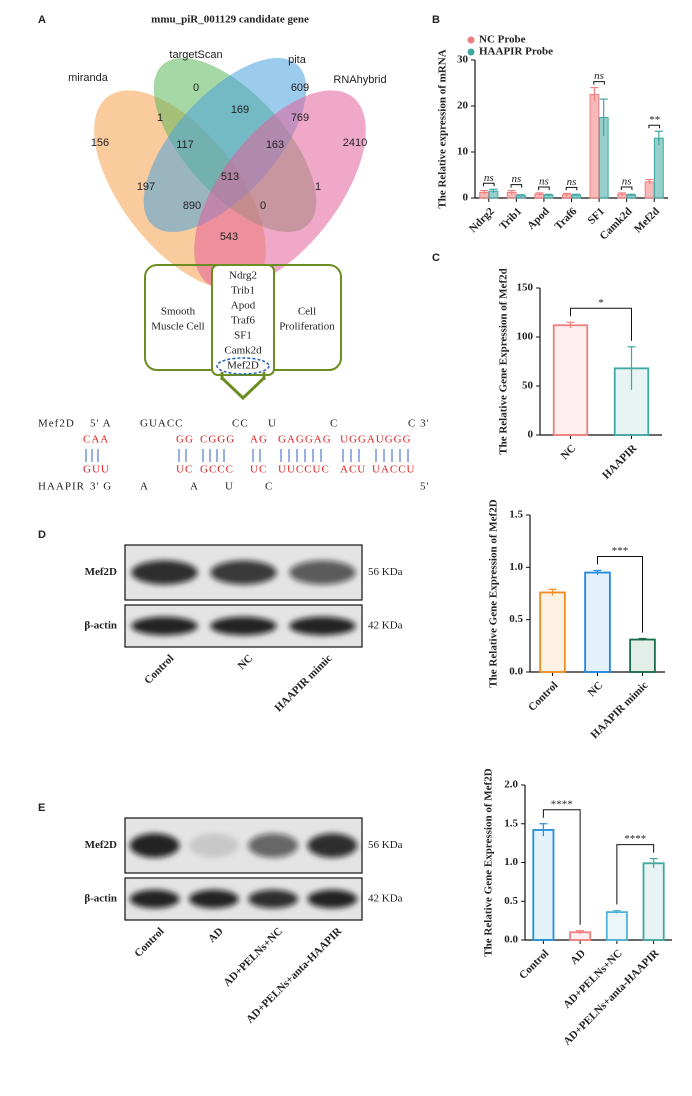 The image size is (692, 1096). Describe the element at coordinates (300, 118) in the screenshot. I see `venn-count: 769` at that location.